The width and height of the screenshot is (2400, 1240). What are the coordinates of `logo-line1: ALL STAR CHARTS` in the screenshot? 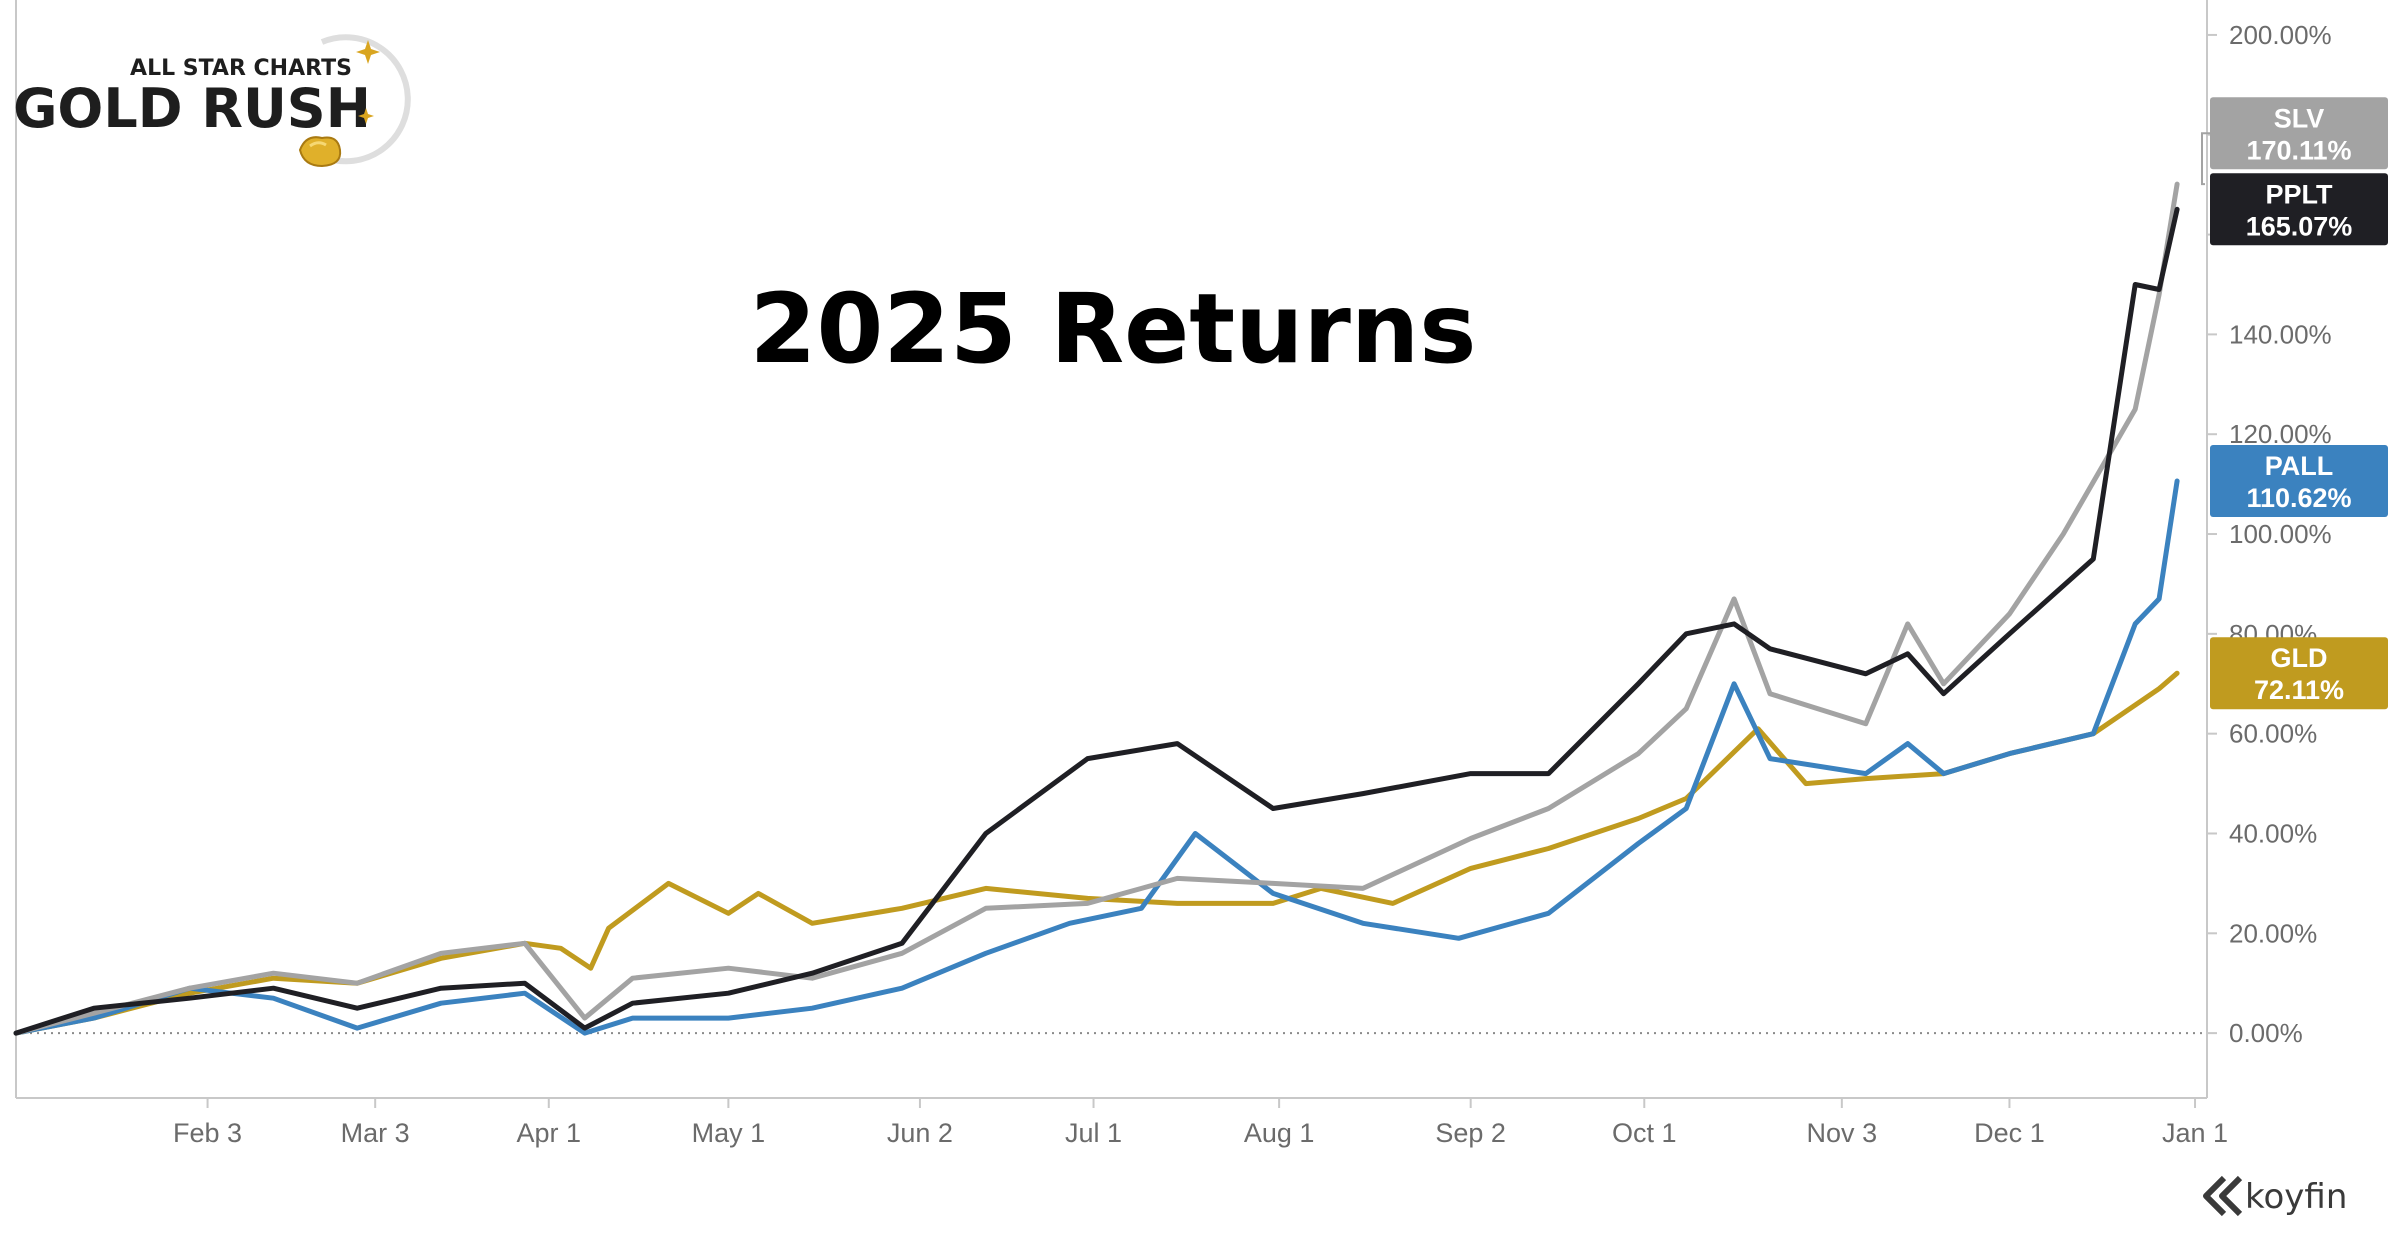 It's located at (241, 68).